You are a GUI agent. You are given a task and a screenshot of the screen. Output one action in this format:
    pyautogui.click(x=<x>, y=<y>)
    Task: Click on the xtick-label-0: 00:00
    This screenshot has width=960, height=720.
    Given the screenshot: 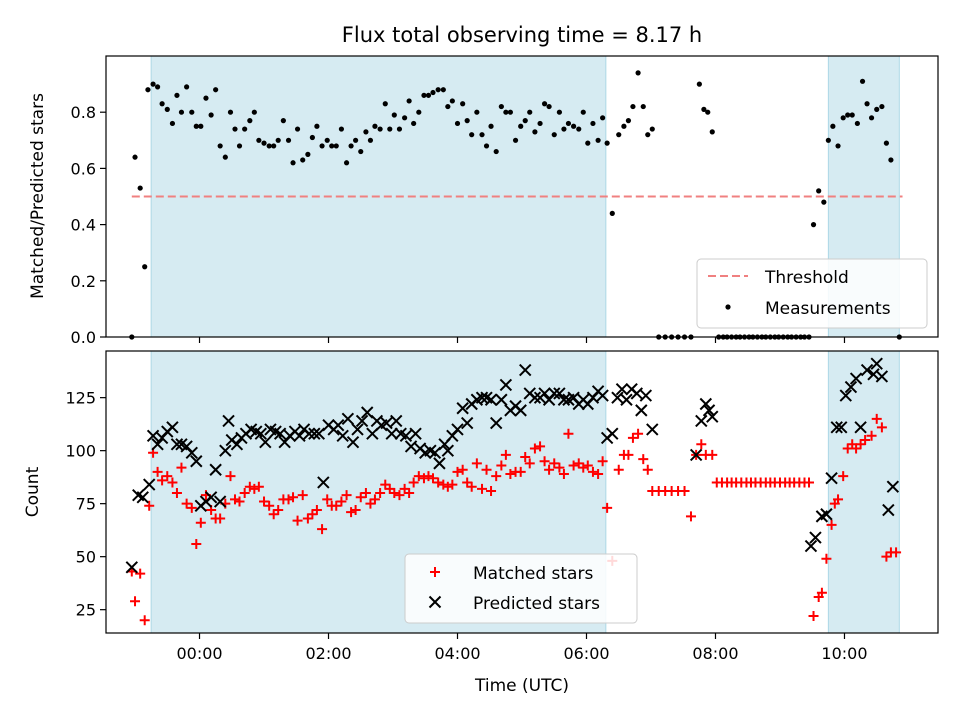 What is the action you would take?
    pyautogui.click(x=199, y=653)
    